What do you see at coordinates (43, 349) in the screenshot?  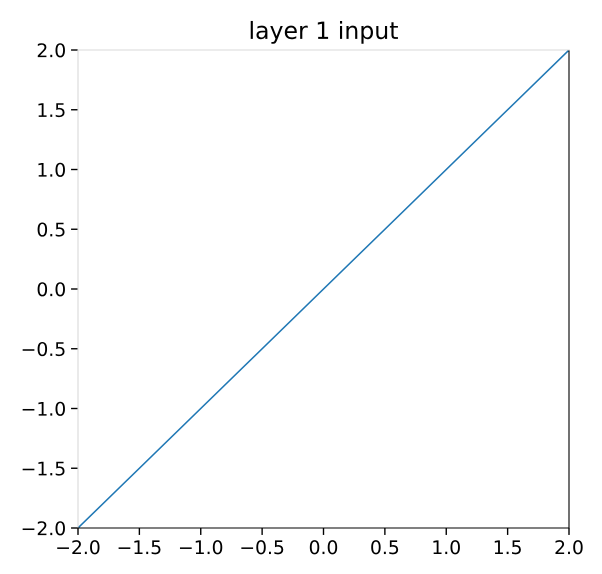 I see `y-tick-label: −0.5` at bounding box center [43, 349].